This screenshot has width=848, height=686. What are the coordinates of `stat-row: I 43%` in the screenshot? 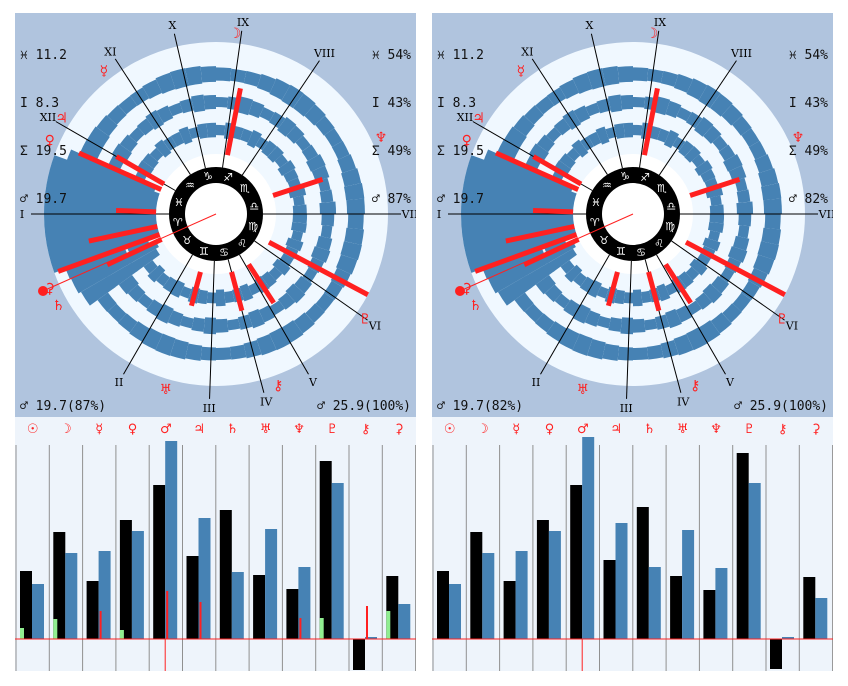 It's located at (387, 104).